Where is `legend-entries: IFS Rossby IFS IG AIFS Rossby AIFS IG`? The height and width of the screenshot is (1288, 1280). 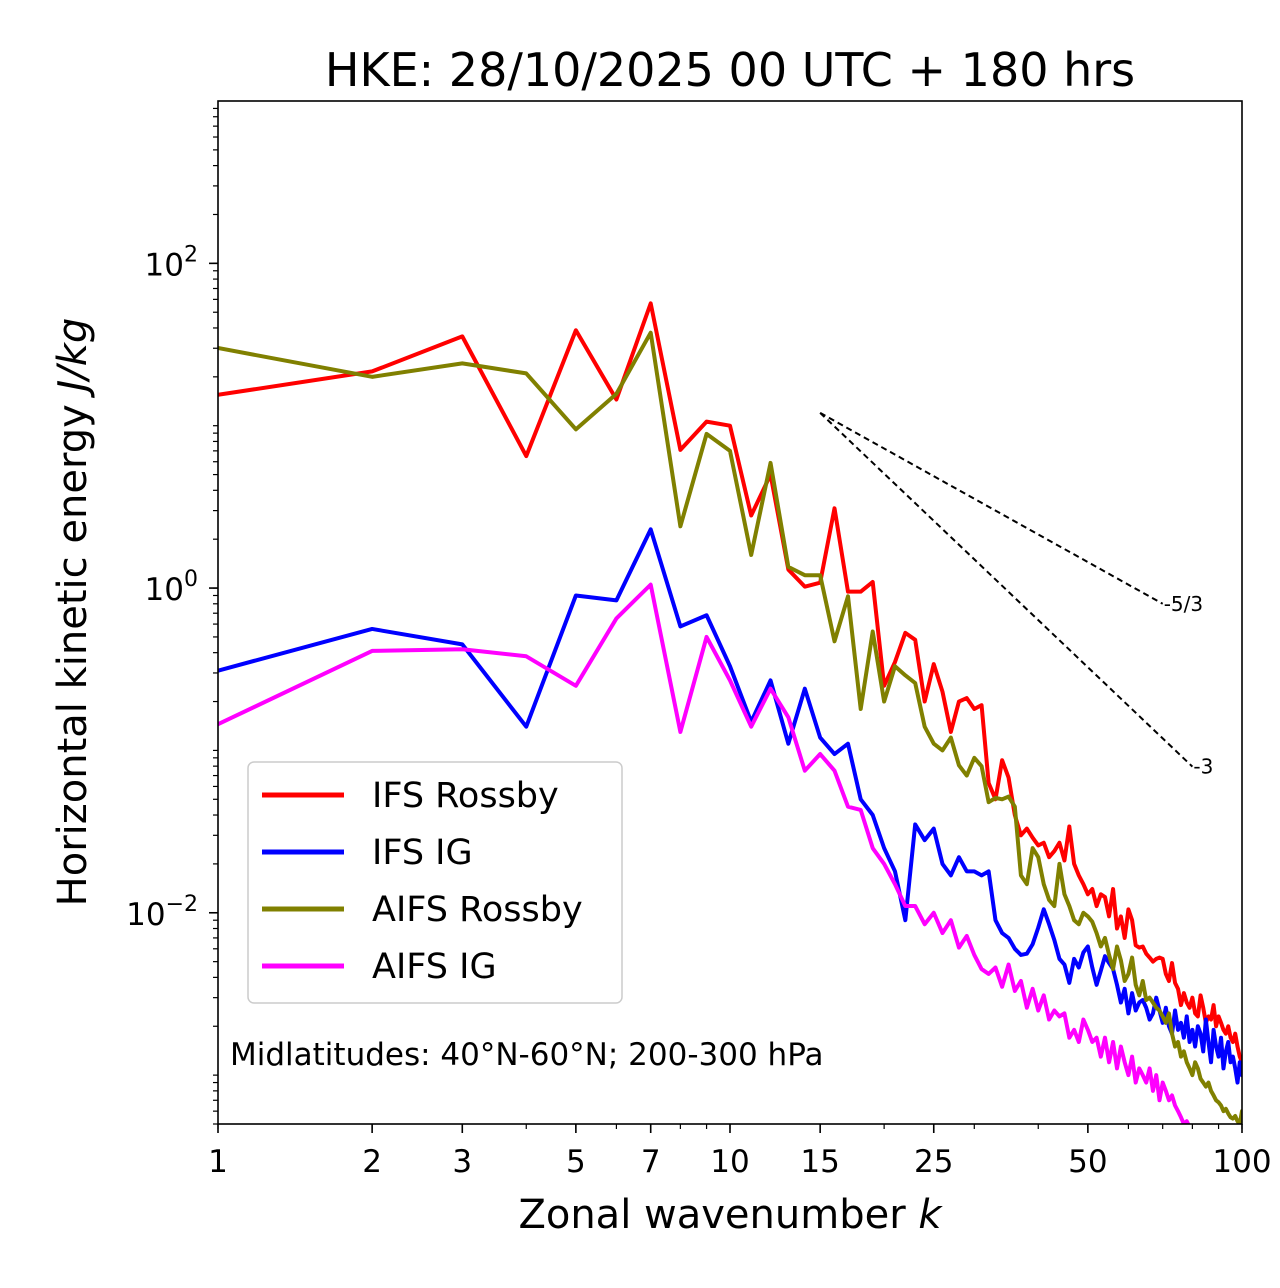 legend-entries: IFS Rossby IFS IG AIFS Rossby AIFS IG is located at coordinates (422, 881).